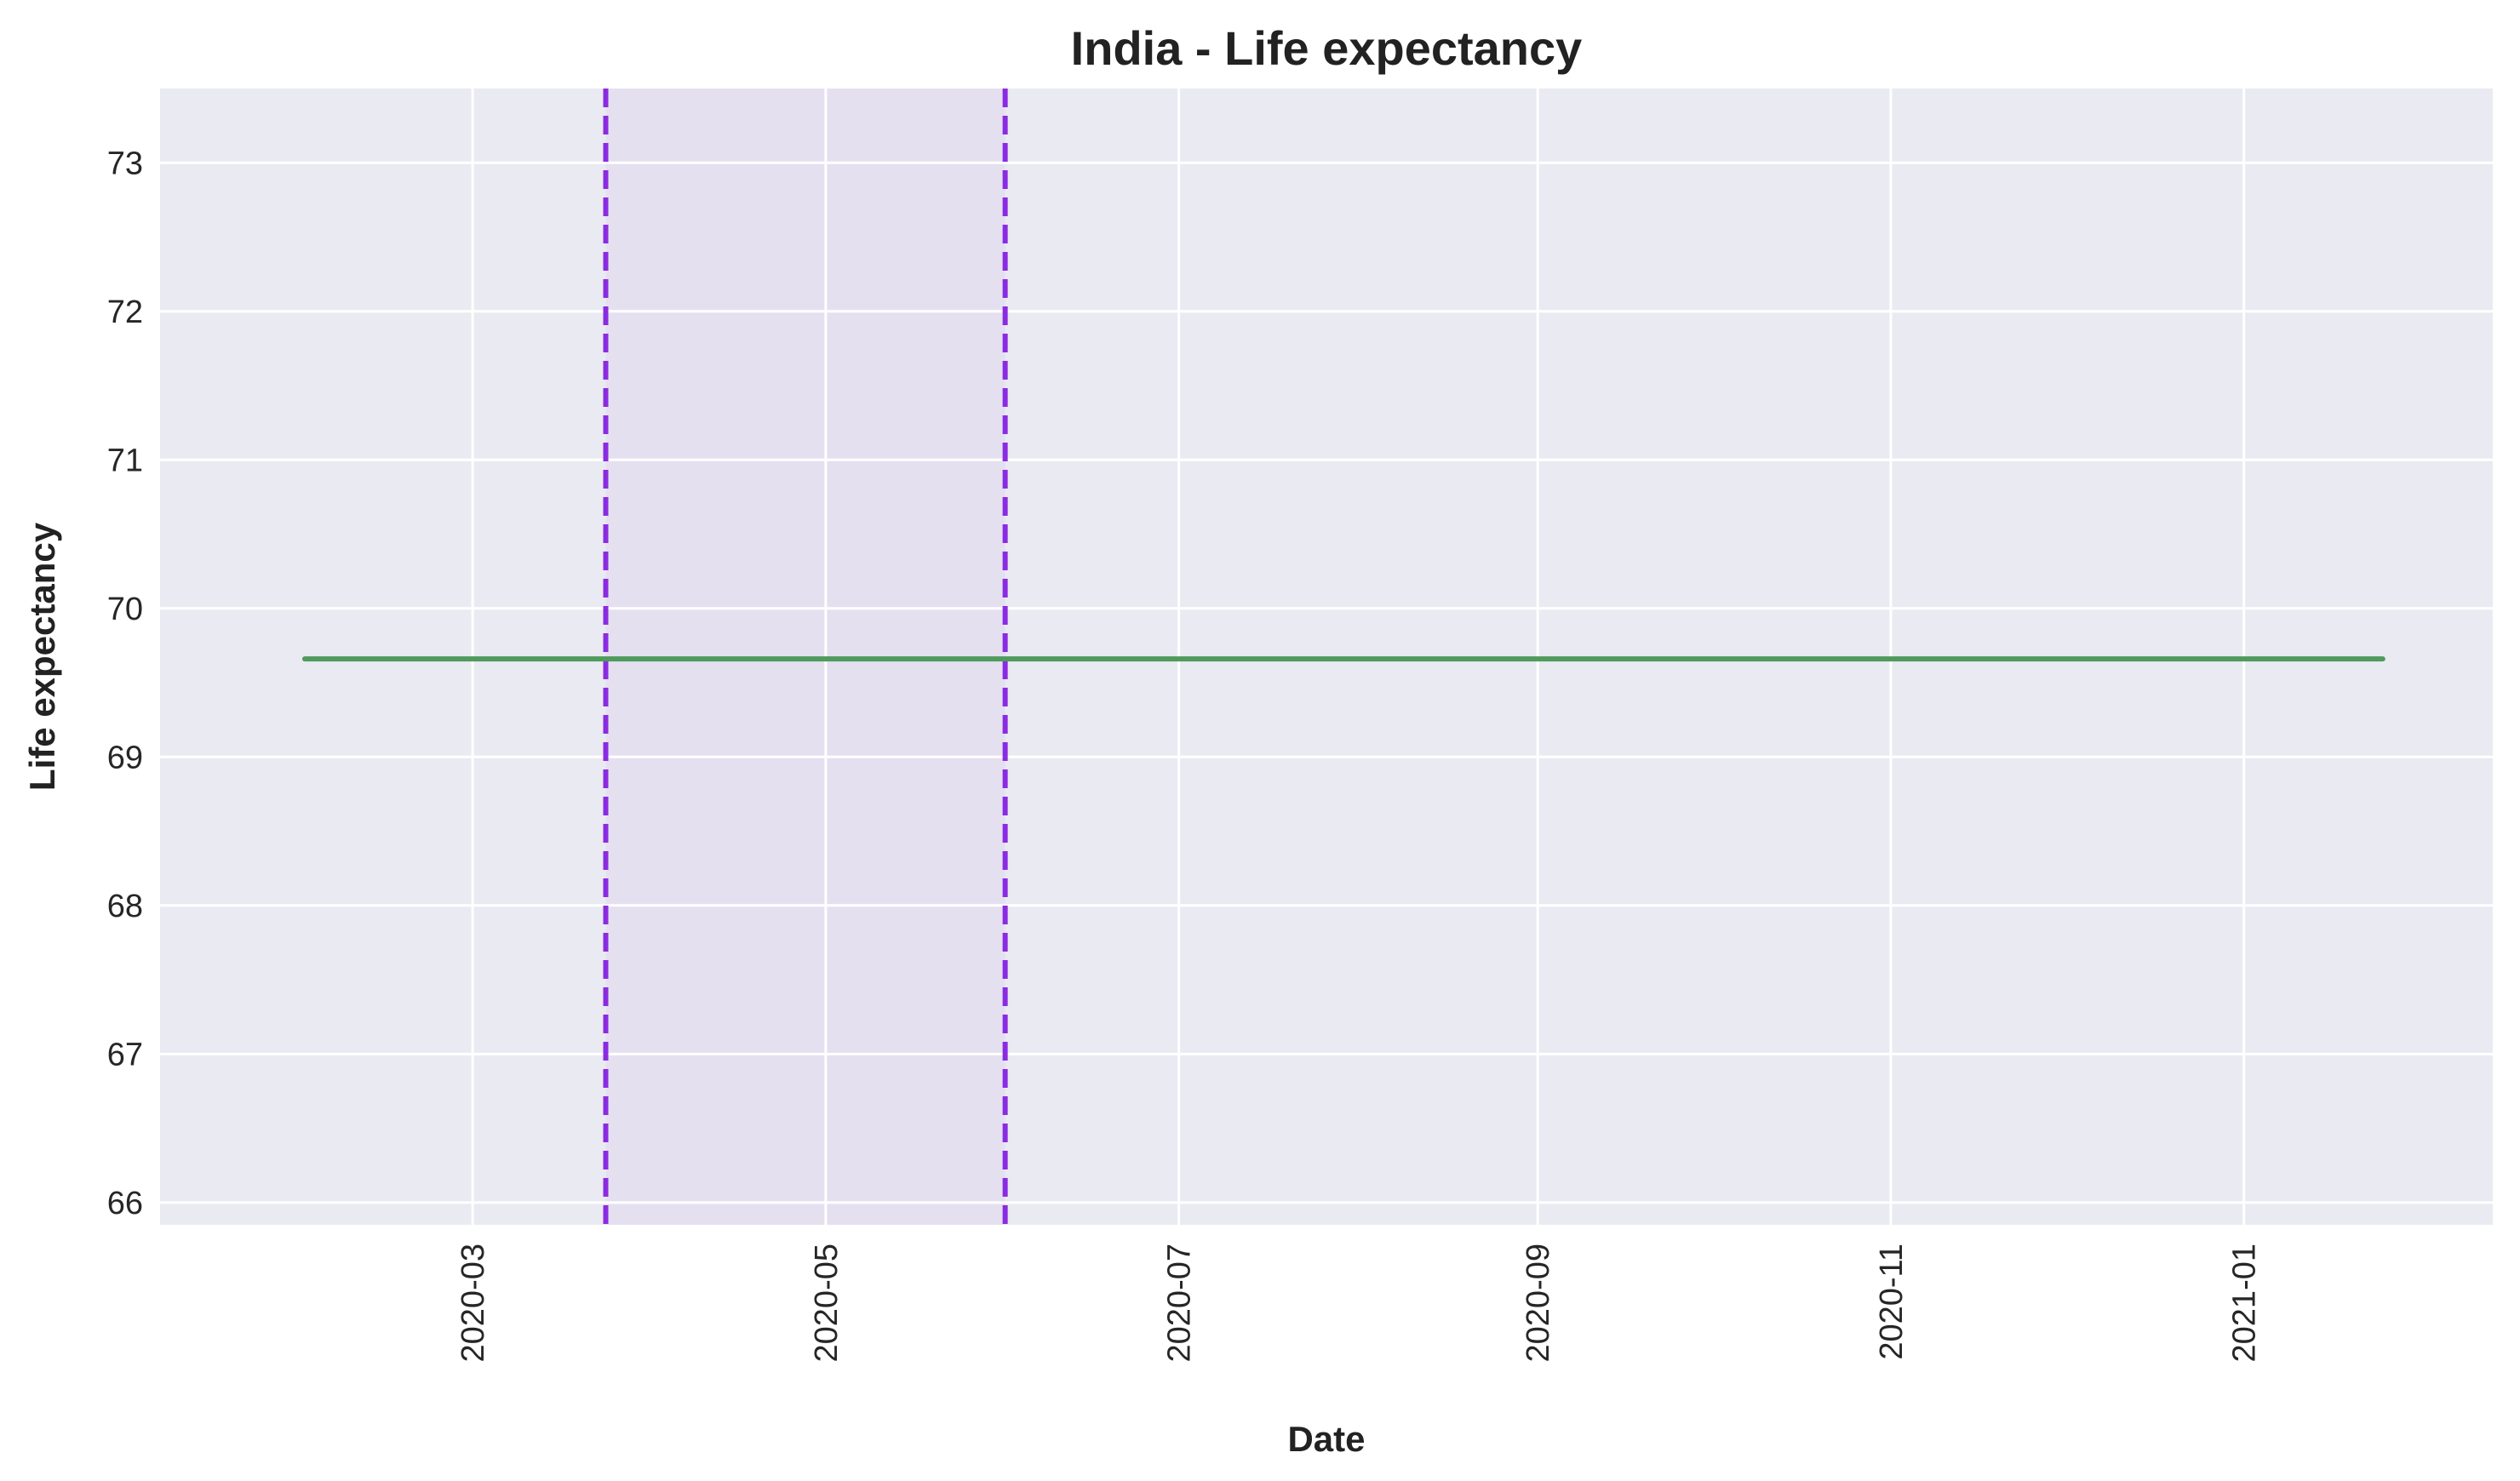 This screenshot has height=1481, width=2520. Describe the element at coordinates (2245, 1303) in the screenshot. I see `x-tick-label: 2021-01` at that location.